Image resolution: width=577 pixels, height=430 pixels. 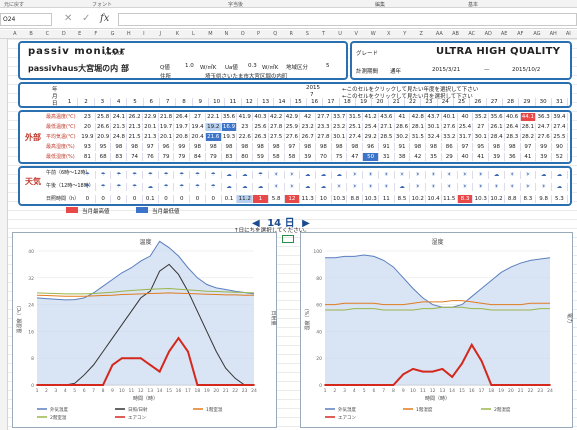 What do you see at coordinates (481, 137) in the screenshot?
I see `outdoor-value-cell: 30.1` at bounding box center [481, 137].